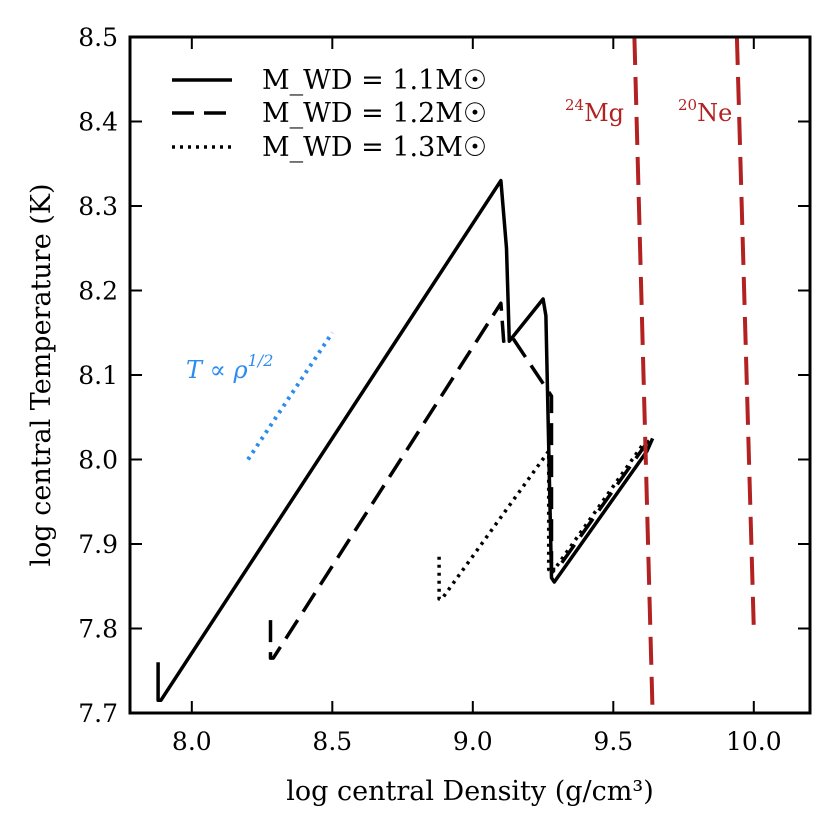  What do you see at coordinates (98, 122) in the screenshot?
I see `y-tick-label: 8.4` at bounding box center [98, 122].